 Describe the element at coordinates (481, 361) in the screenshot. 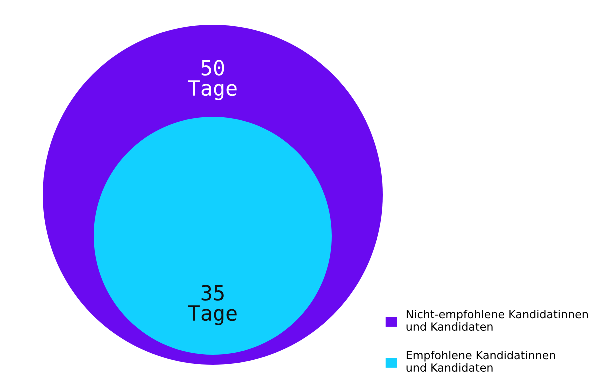

I see `category-label: Empfohlene Kandidatinnen und Kandidaten` at that location.